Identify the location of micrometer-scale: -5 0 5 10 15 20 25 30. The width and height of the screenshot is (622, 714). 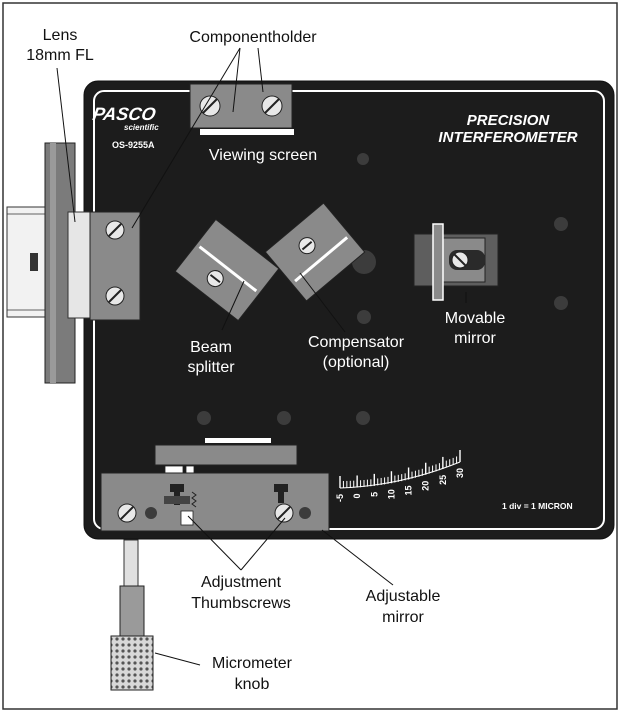
(400, 476).